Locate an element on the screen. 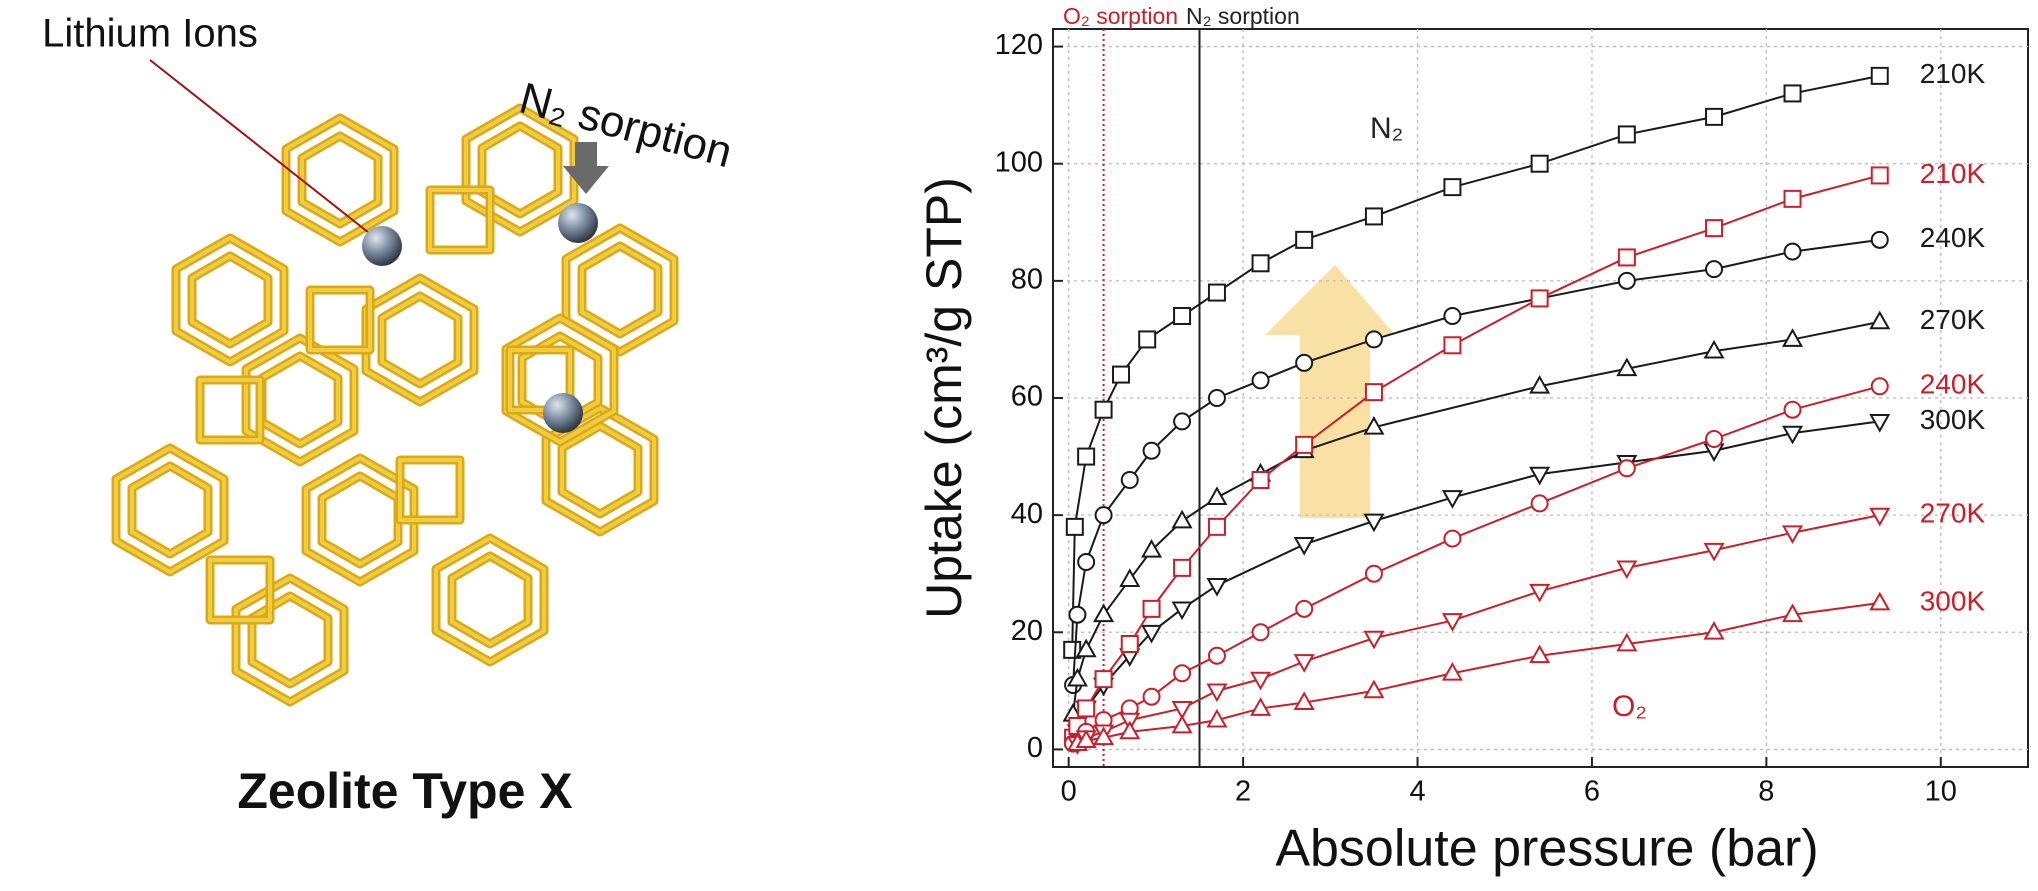 This screenshot has height=891, width=2038. x-tick-label: 6 is located at coordinates (1592, 792).